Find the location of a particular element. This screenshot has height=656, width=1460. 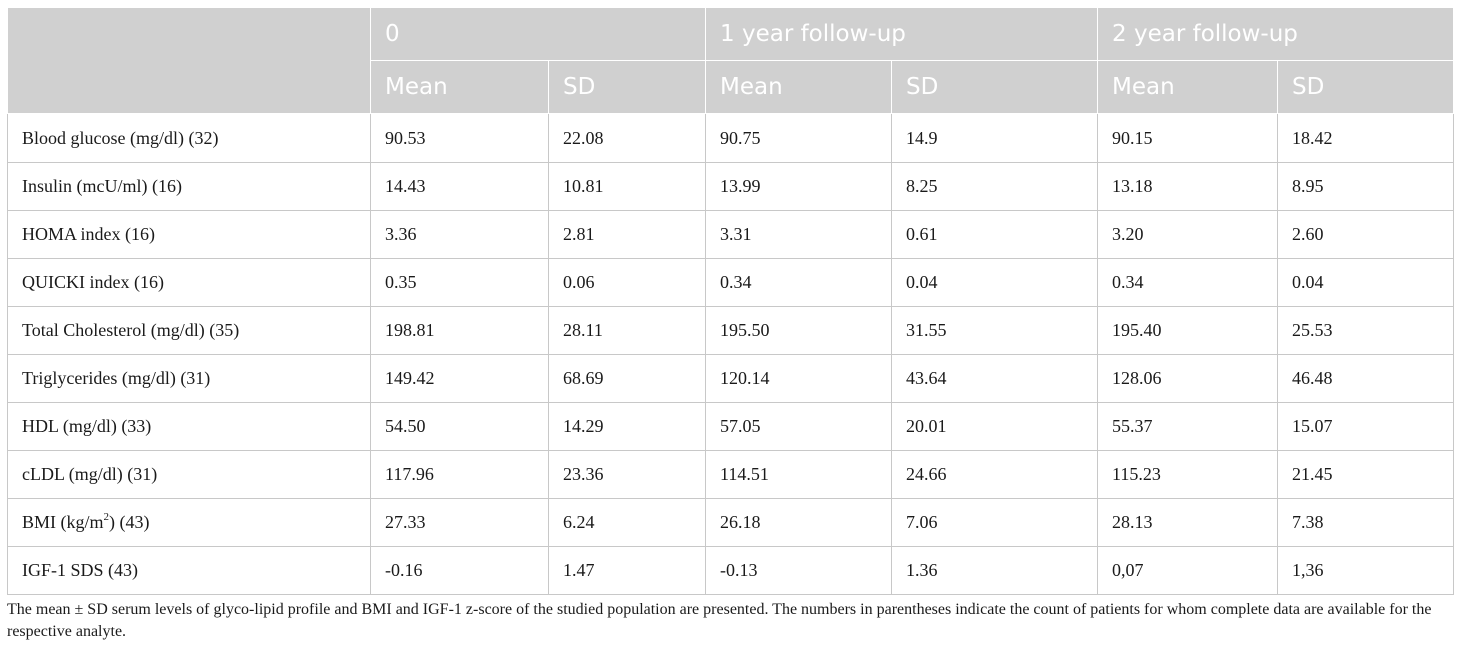

cell: 54.50 is located at coordinates (459, 426).